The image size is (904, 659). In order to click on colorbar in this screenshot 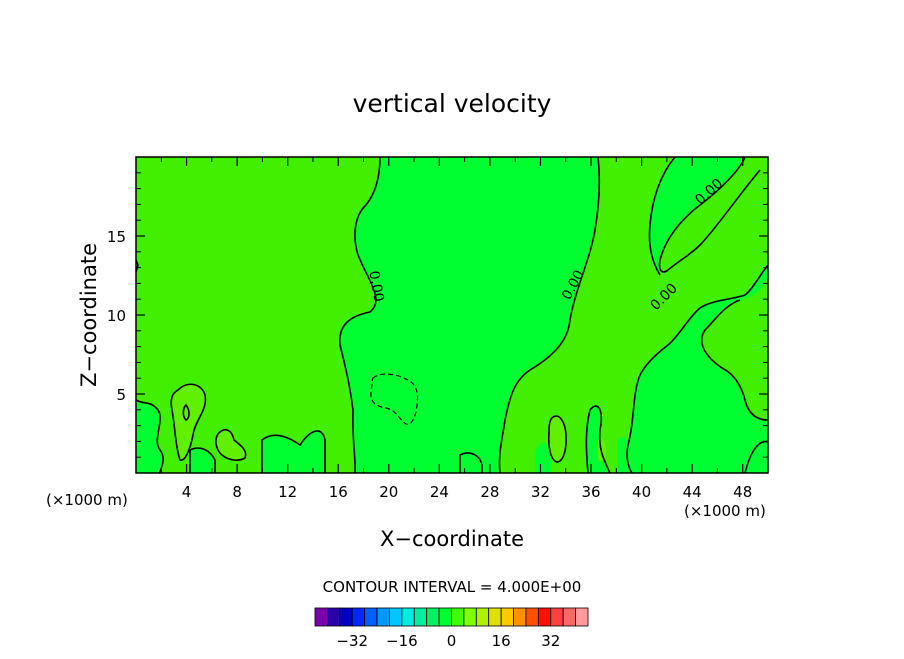, I will do `click(451, 617)`.